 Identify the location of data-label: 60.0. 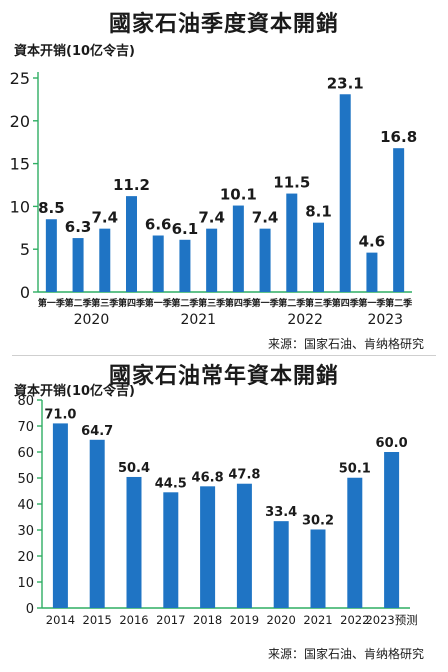
(392, 443).